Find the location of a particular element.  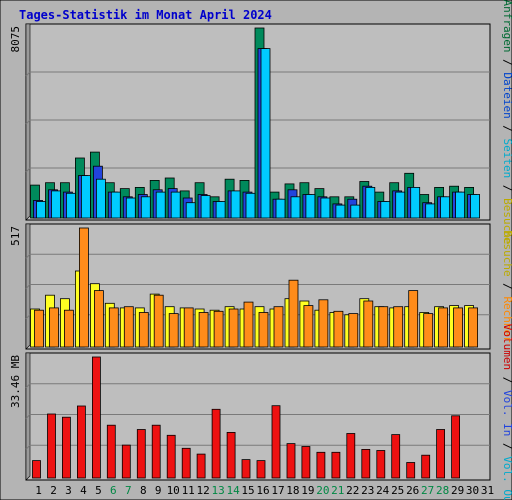

legend-entry: Volumen is located at coordinates (506, 347).